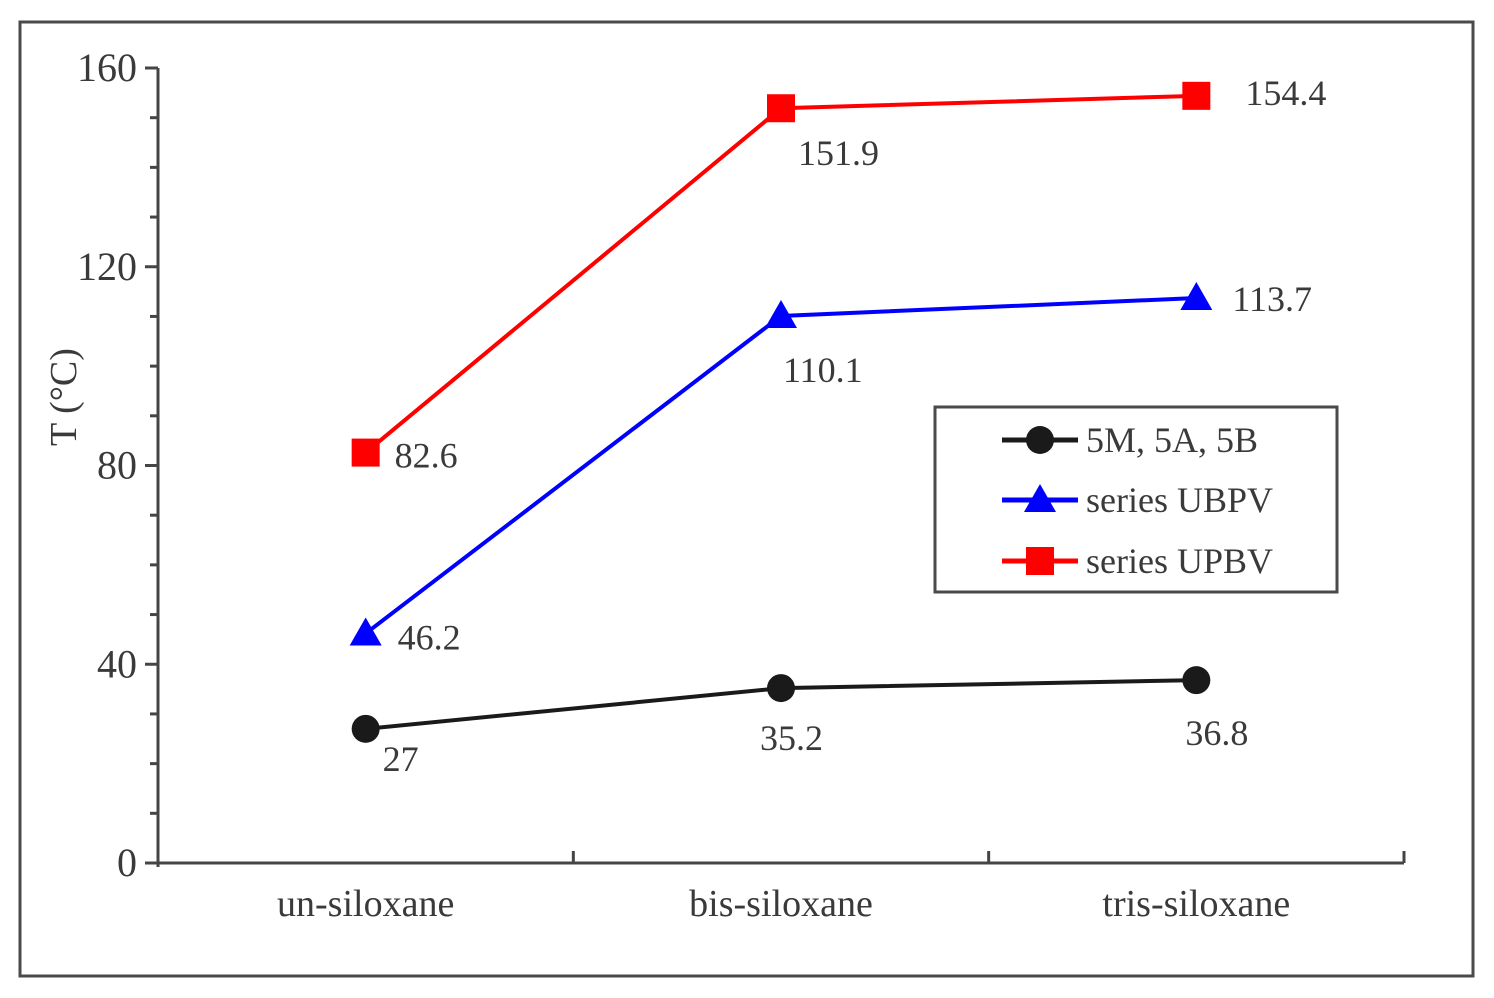 This screenshot has width=1494, height=998. I want to click on y-tick-label: 120, so click(107, 266).